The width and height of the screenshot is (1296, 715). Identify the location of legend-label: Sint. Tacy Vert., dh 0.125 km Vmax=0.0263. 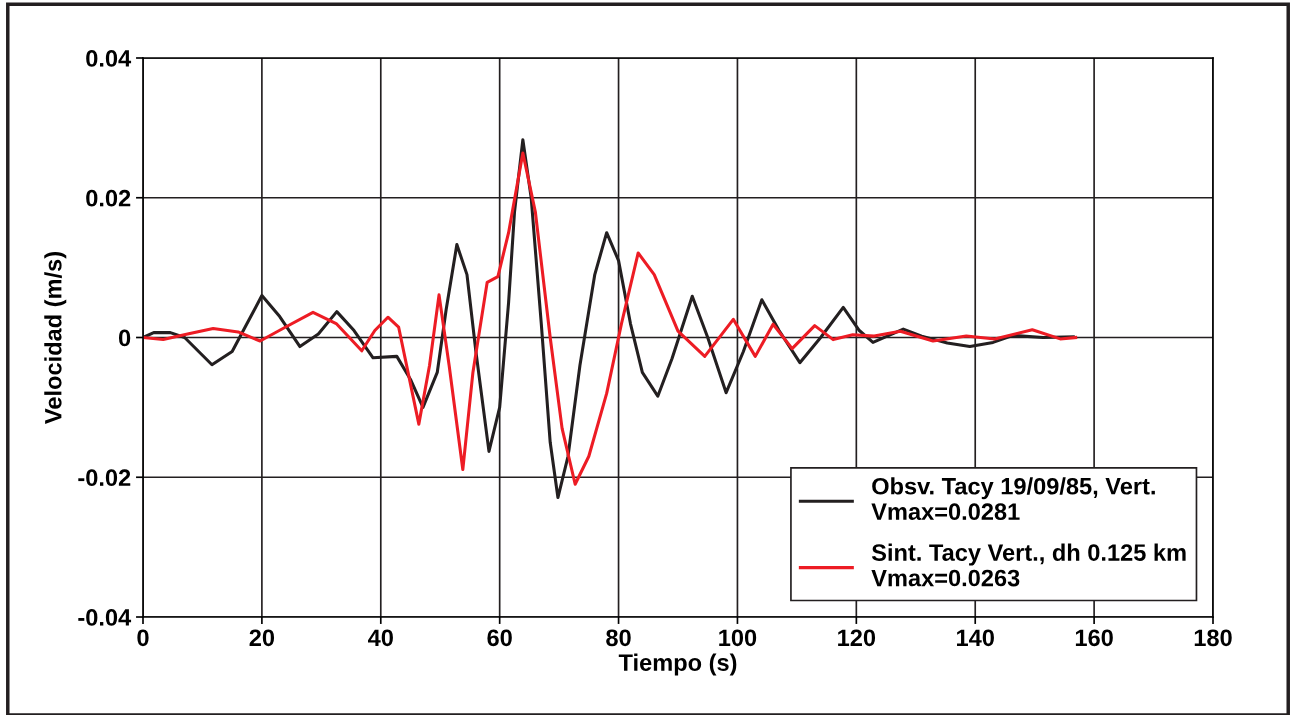
(1028, 565).